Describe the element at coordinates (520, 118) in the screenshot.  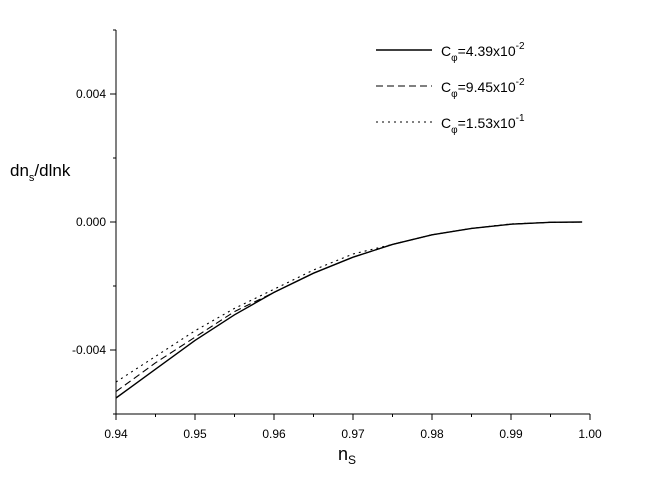
I see `legend-label-sup: -1` at that location.